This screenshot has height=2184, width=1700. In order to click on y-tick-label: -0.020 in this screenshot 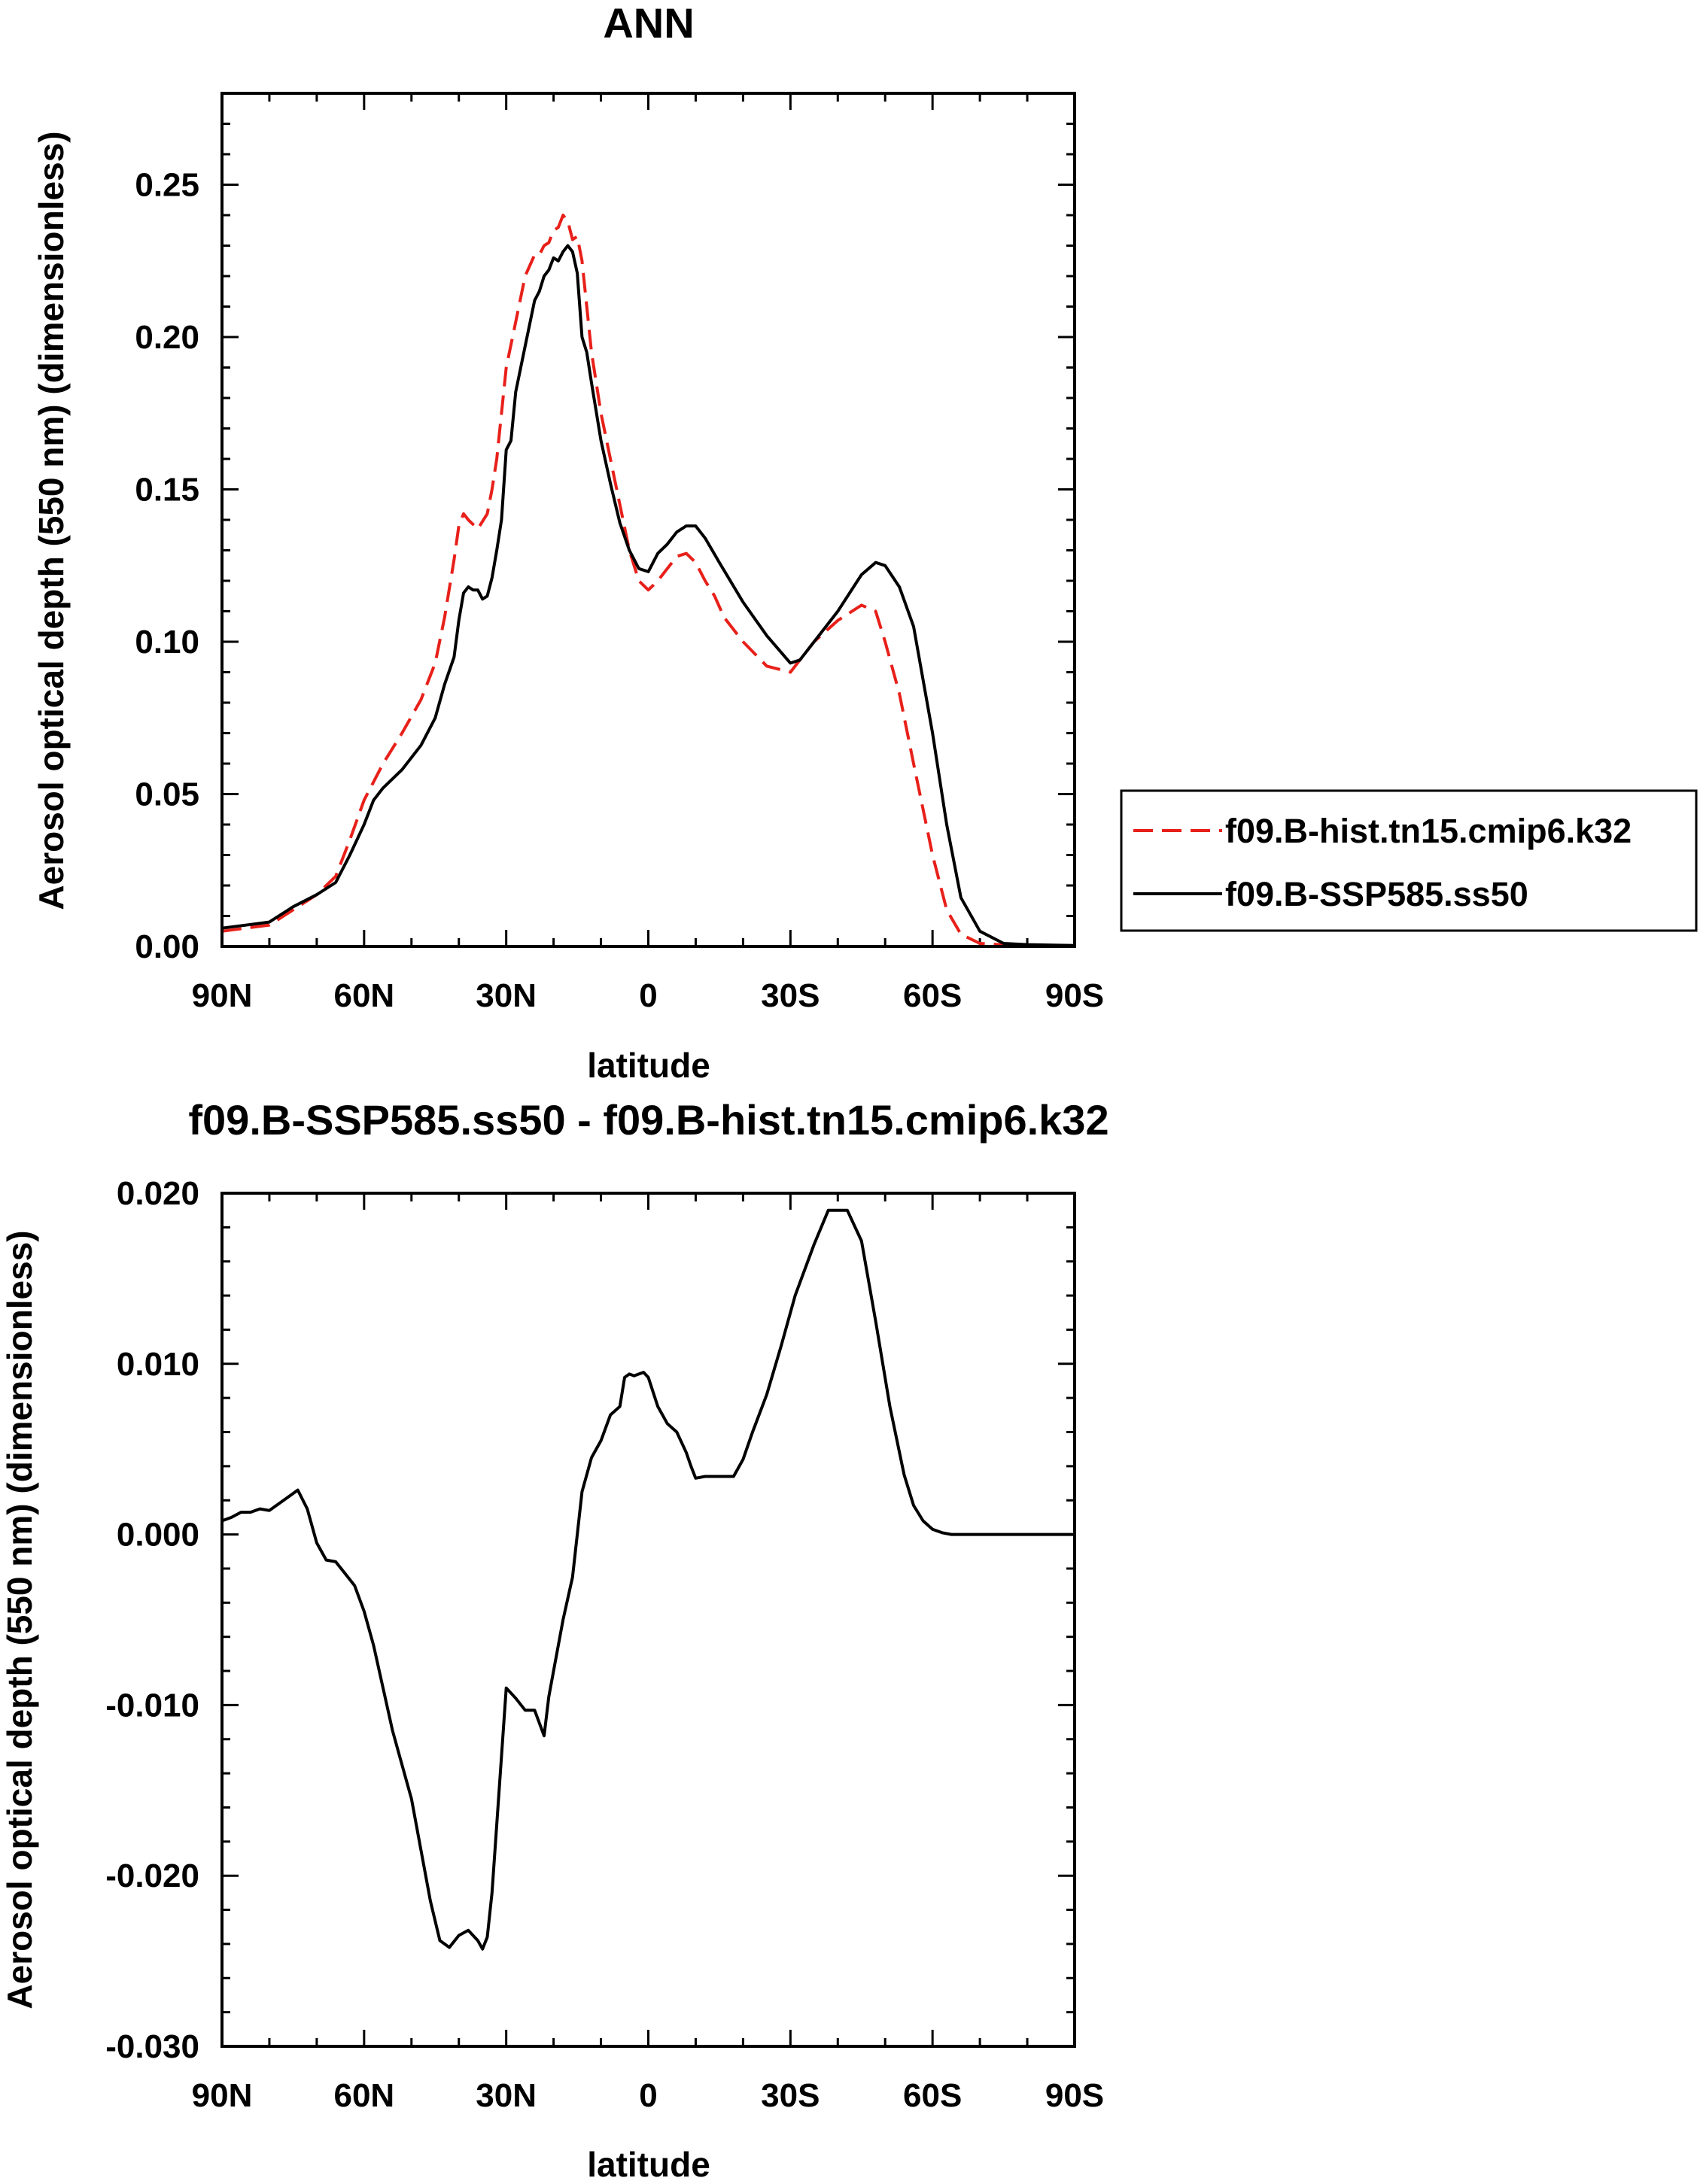, I will do `click(152, 1875)`.